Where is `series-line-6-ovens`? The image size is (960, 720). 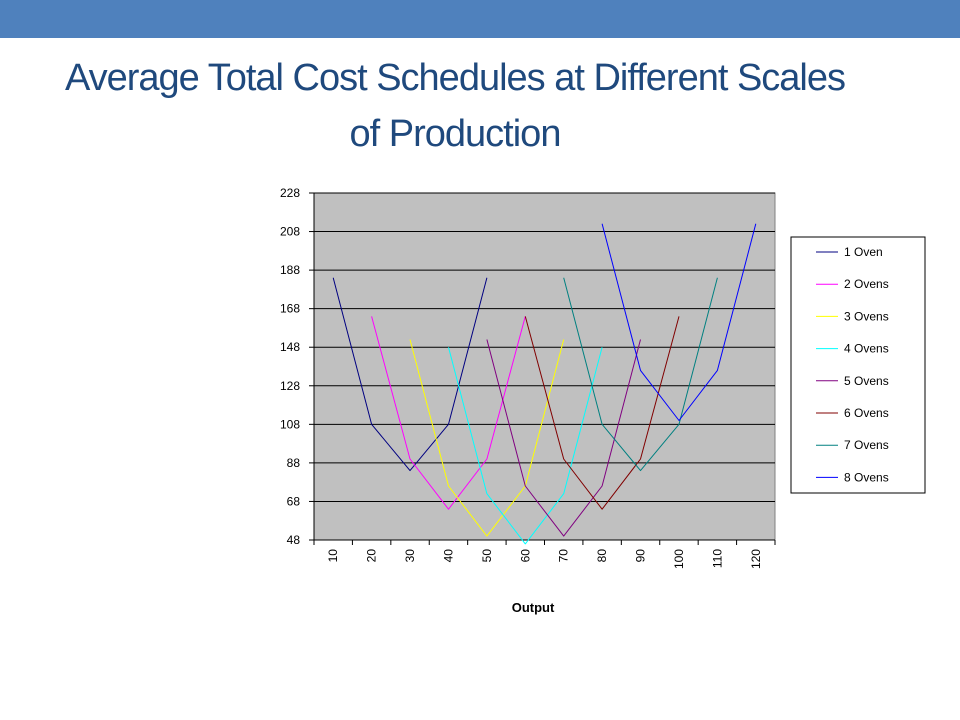
series-line-6-ovens is located at coordinates (602, 413).